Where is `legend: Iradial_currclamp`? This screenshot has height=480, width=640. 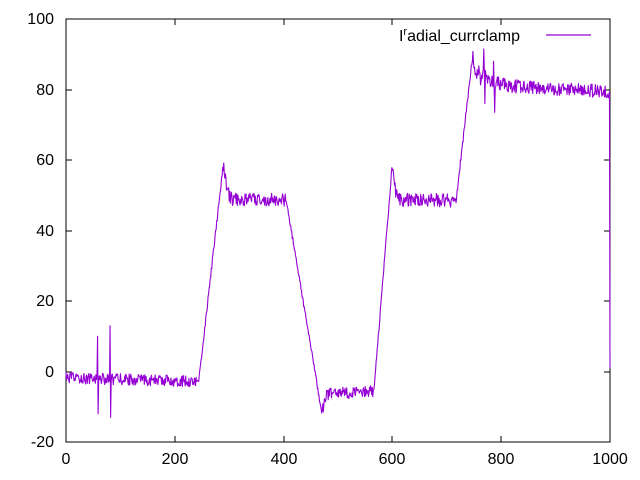
legend: Iradial_currclamp is located at coordinates (495, 35).